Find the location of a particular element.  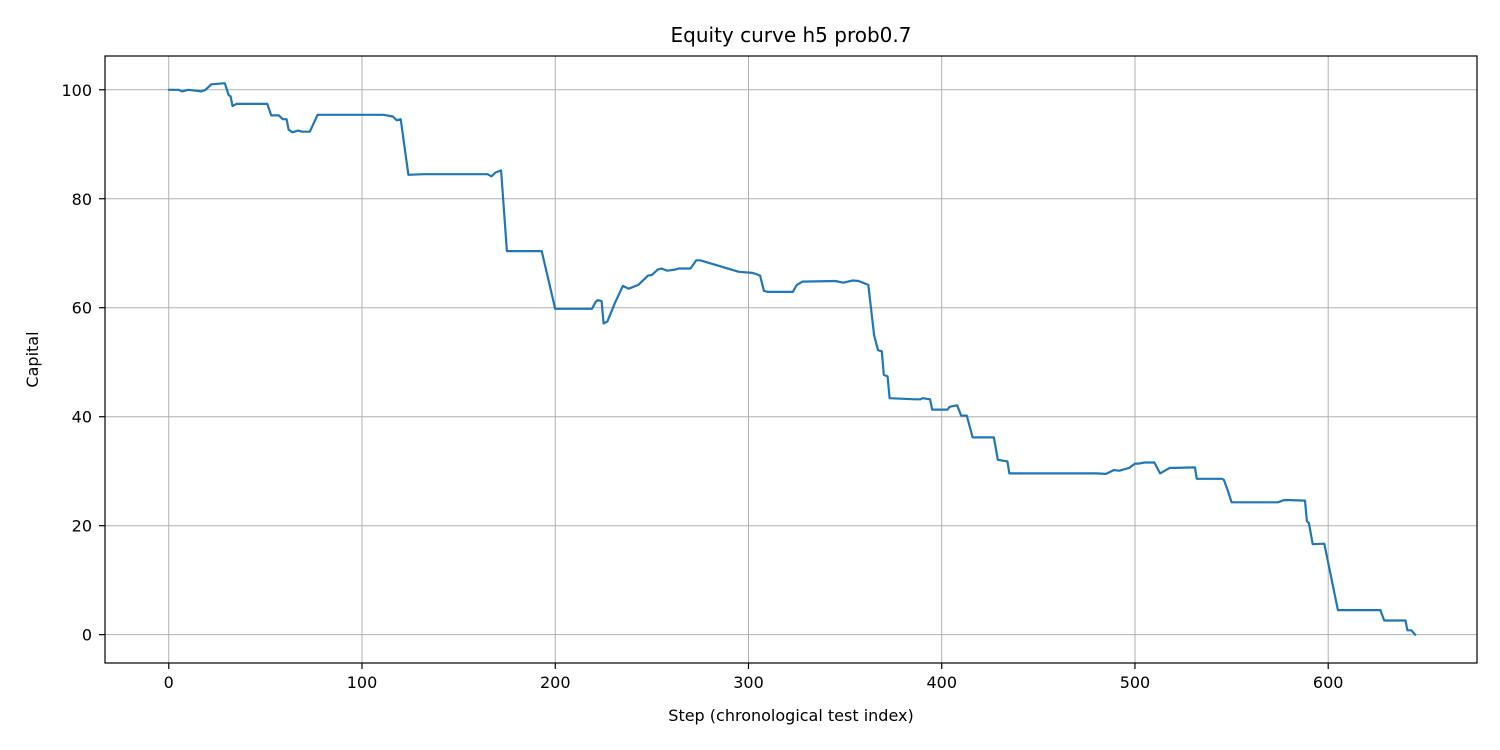

x-tick-label: 100 is located at coordinates (362, 682).